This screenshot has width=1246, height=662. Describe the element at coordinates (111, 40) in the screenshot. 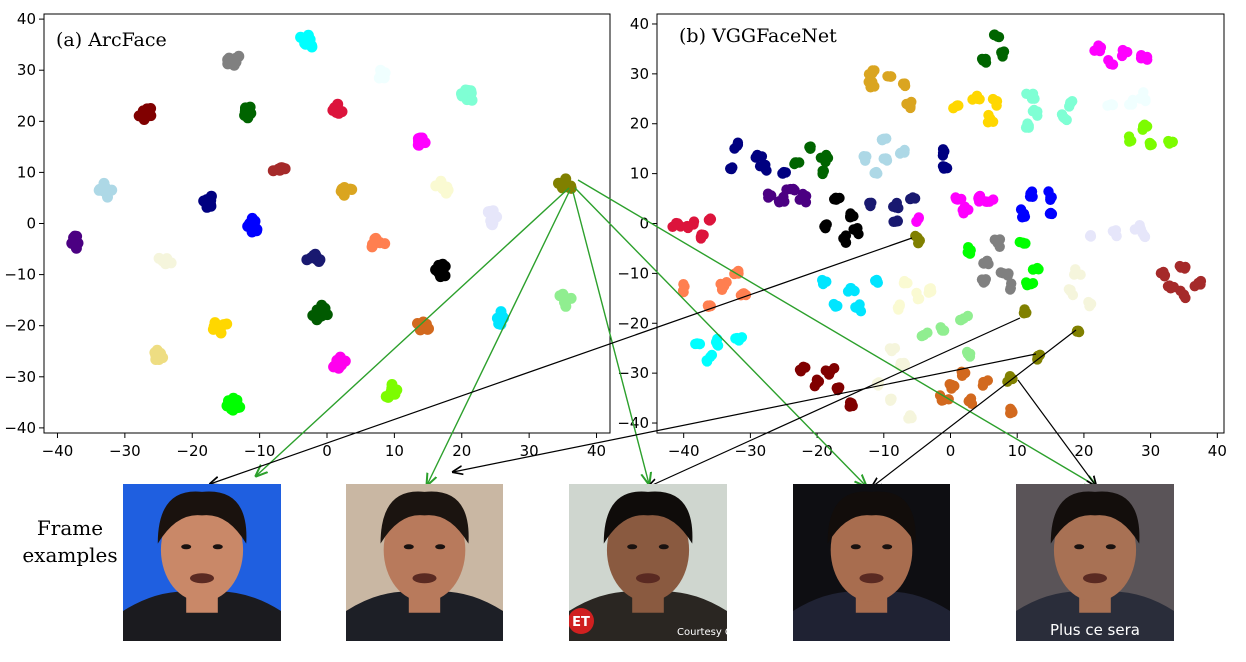

I see `arcface-panel-title: (a) ArcFace` at that location.